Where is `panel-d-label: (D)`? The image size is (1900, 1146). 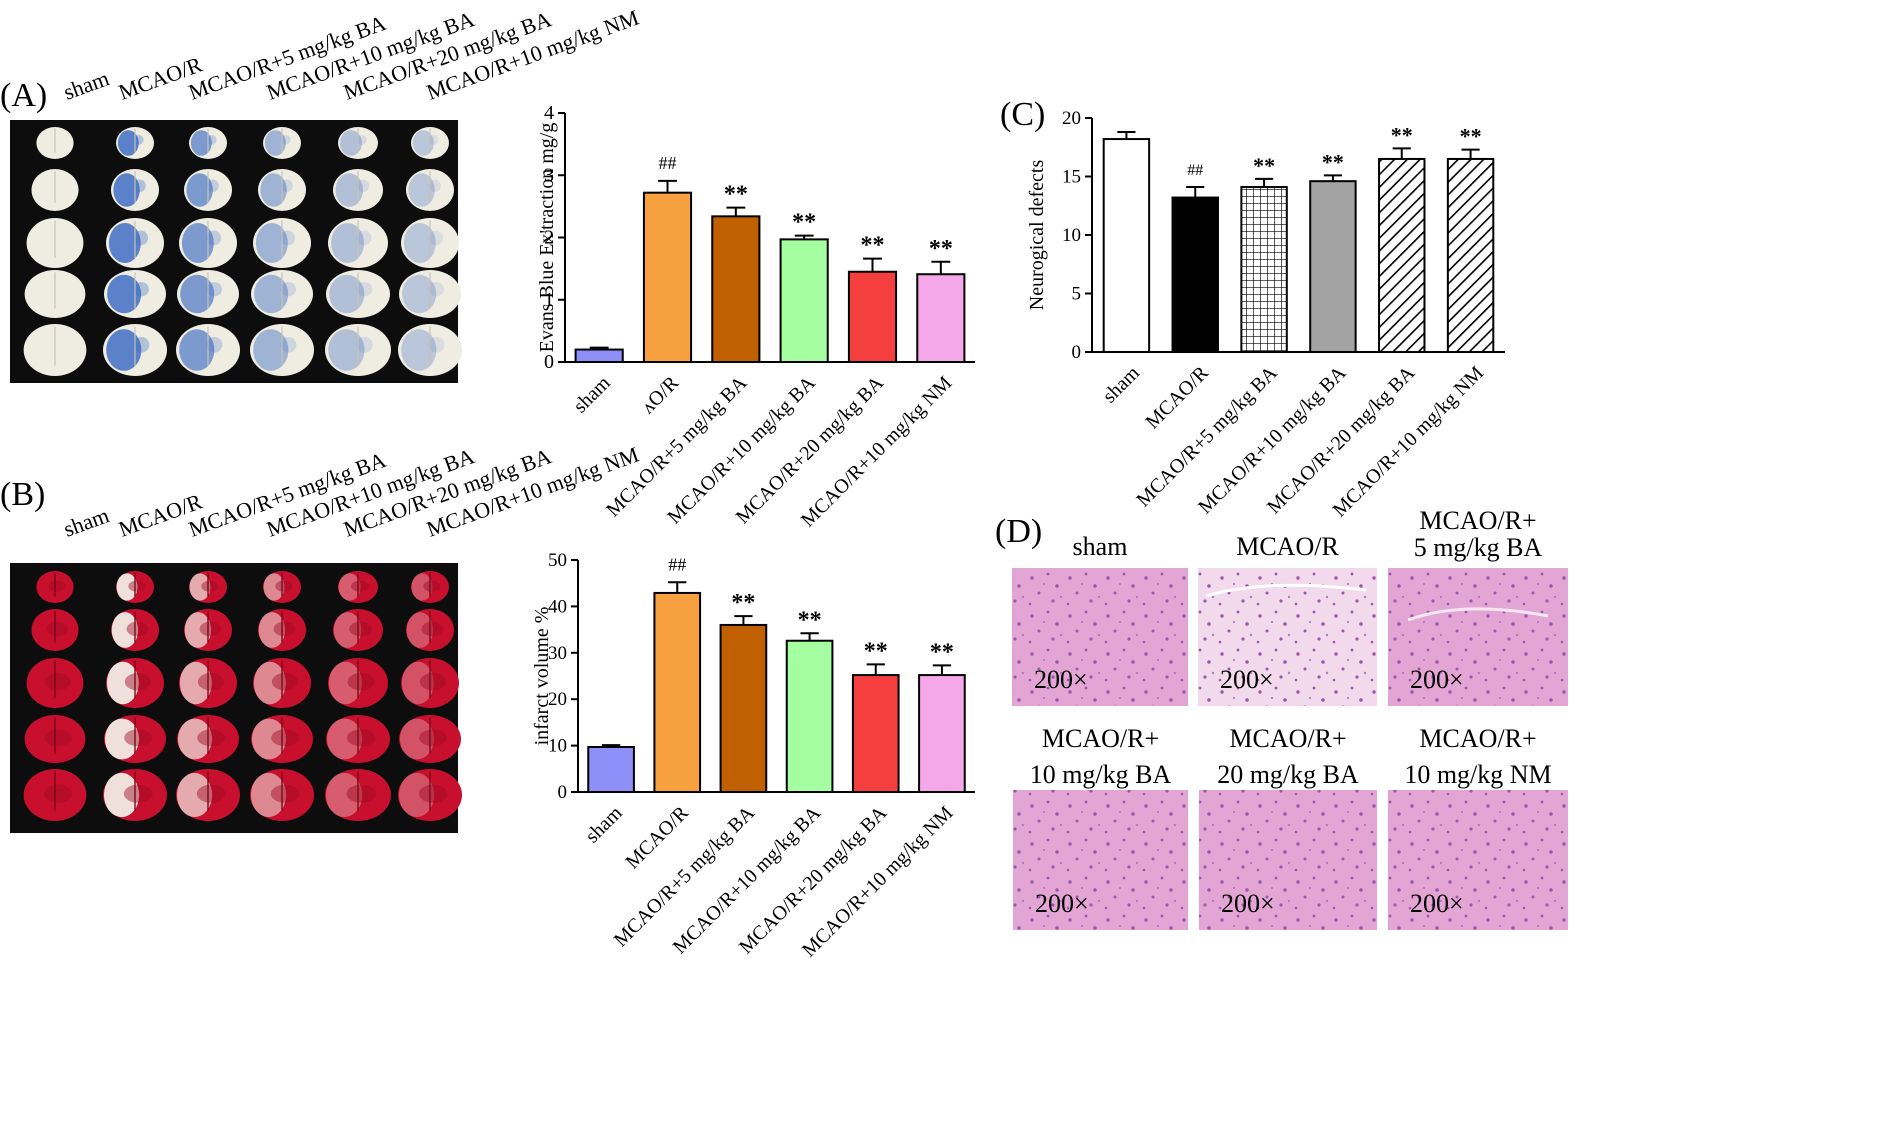
panel-d-label: (D) is located at coordinates (1018, 531).